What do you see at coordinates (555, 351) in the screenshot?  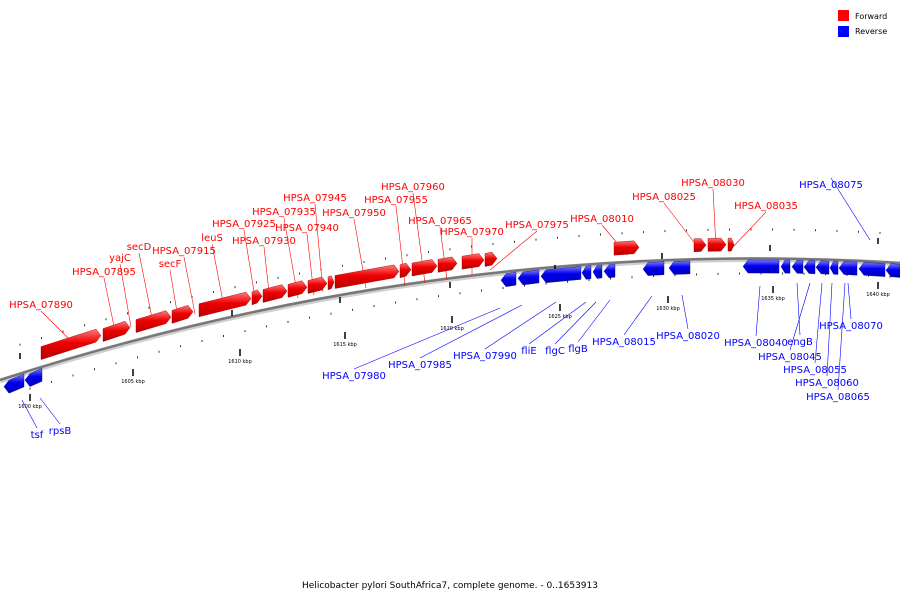 I see `gene-label: flgC` at bounding box center [555, 351].